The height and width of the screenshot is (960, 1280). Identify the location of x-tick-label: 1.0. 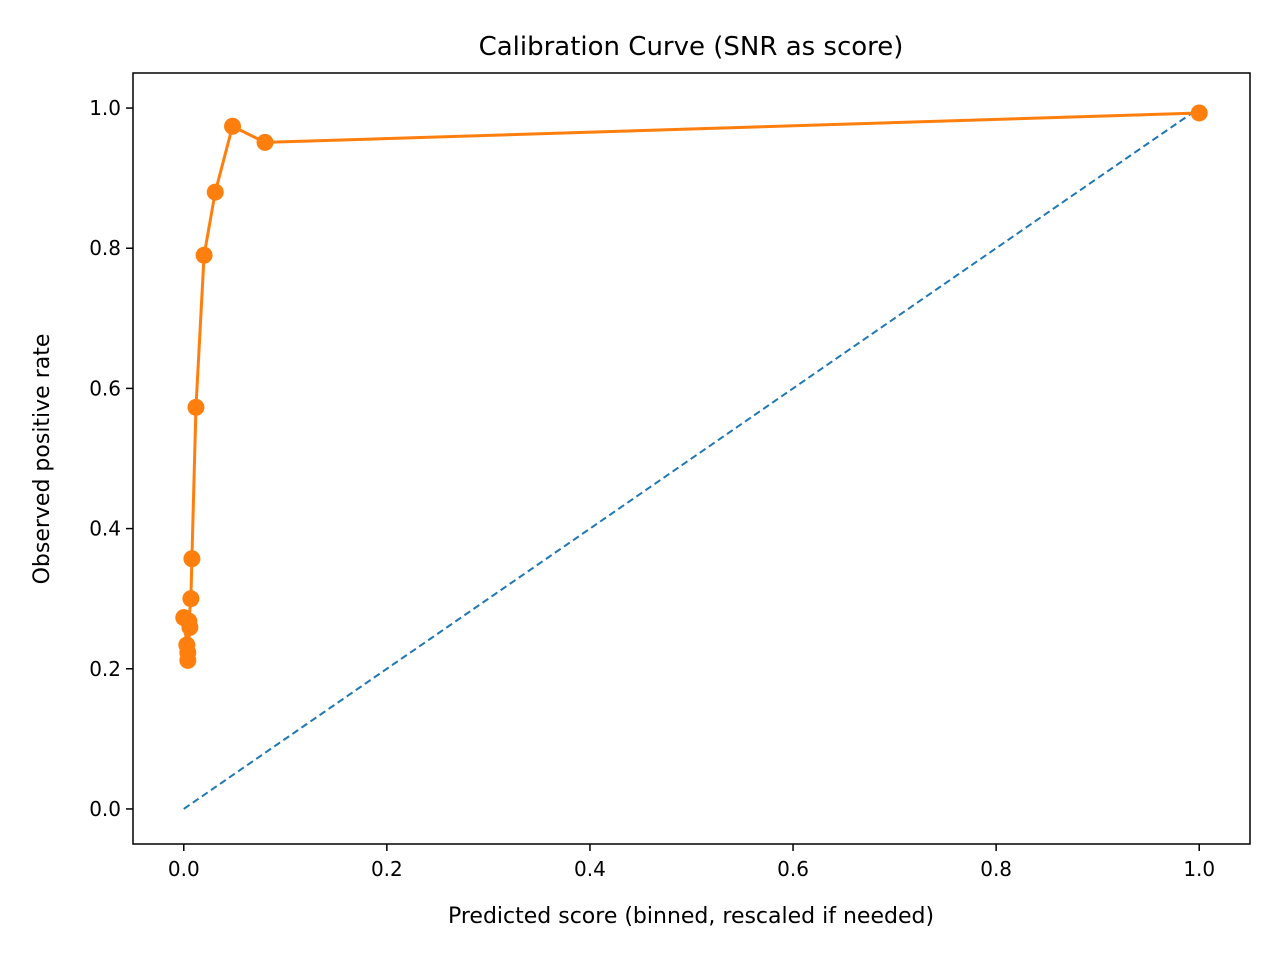
(1199, 869).